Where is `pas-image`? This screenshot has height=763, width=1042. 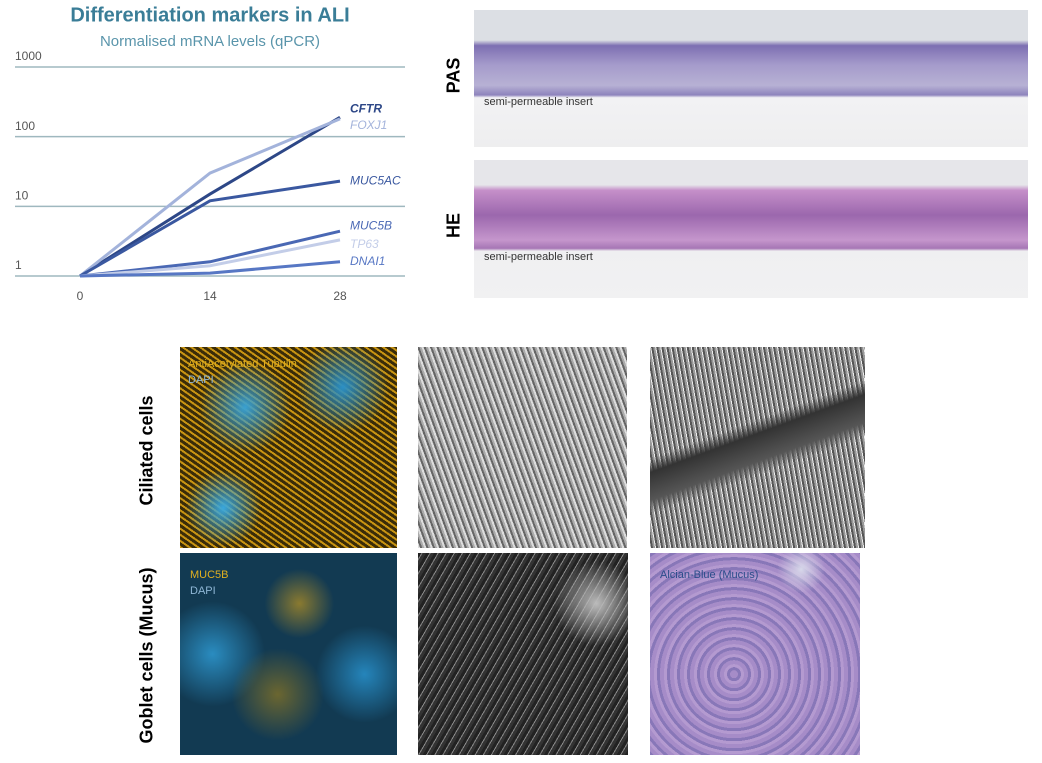
pas-image is located at coordinates (751, 78).